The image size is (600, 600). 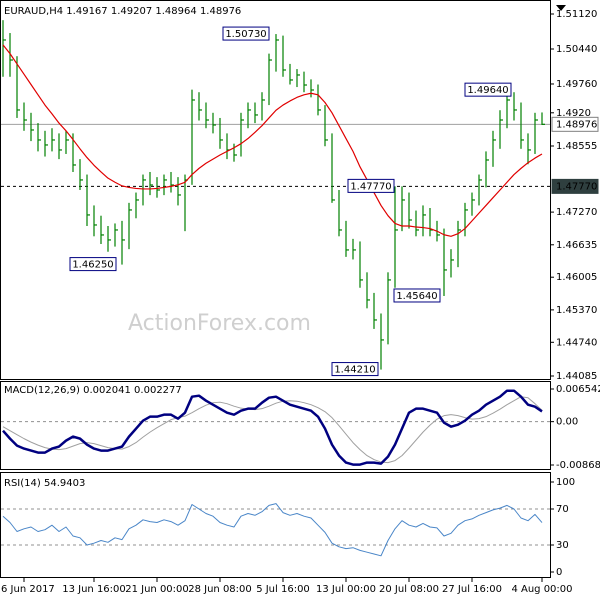 I want to click on panel-title: RSI(14) 54.9403, so click(x=44, y=483).